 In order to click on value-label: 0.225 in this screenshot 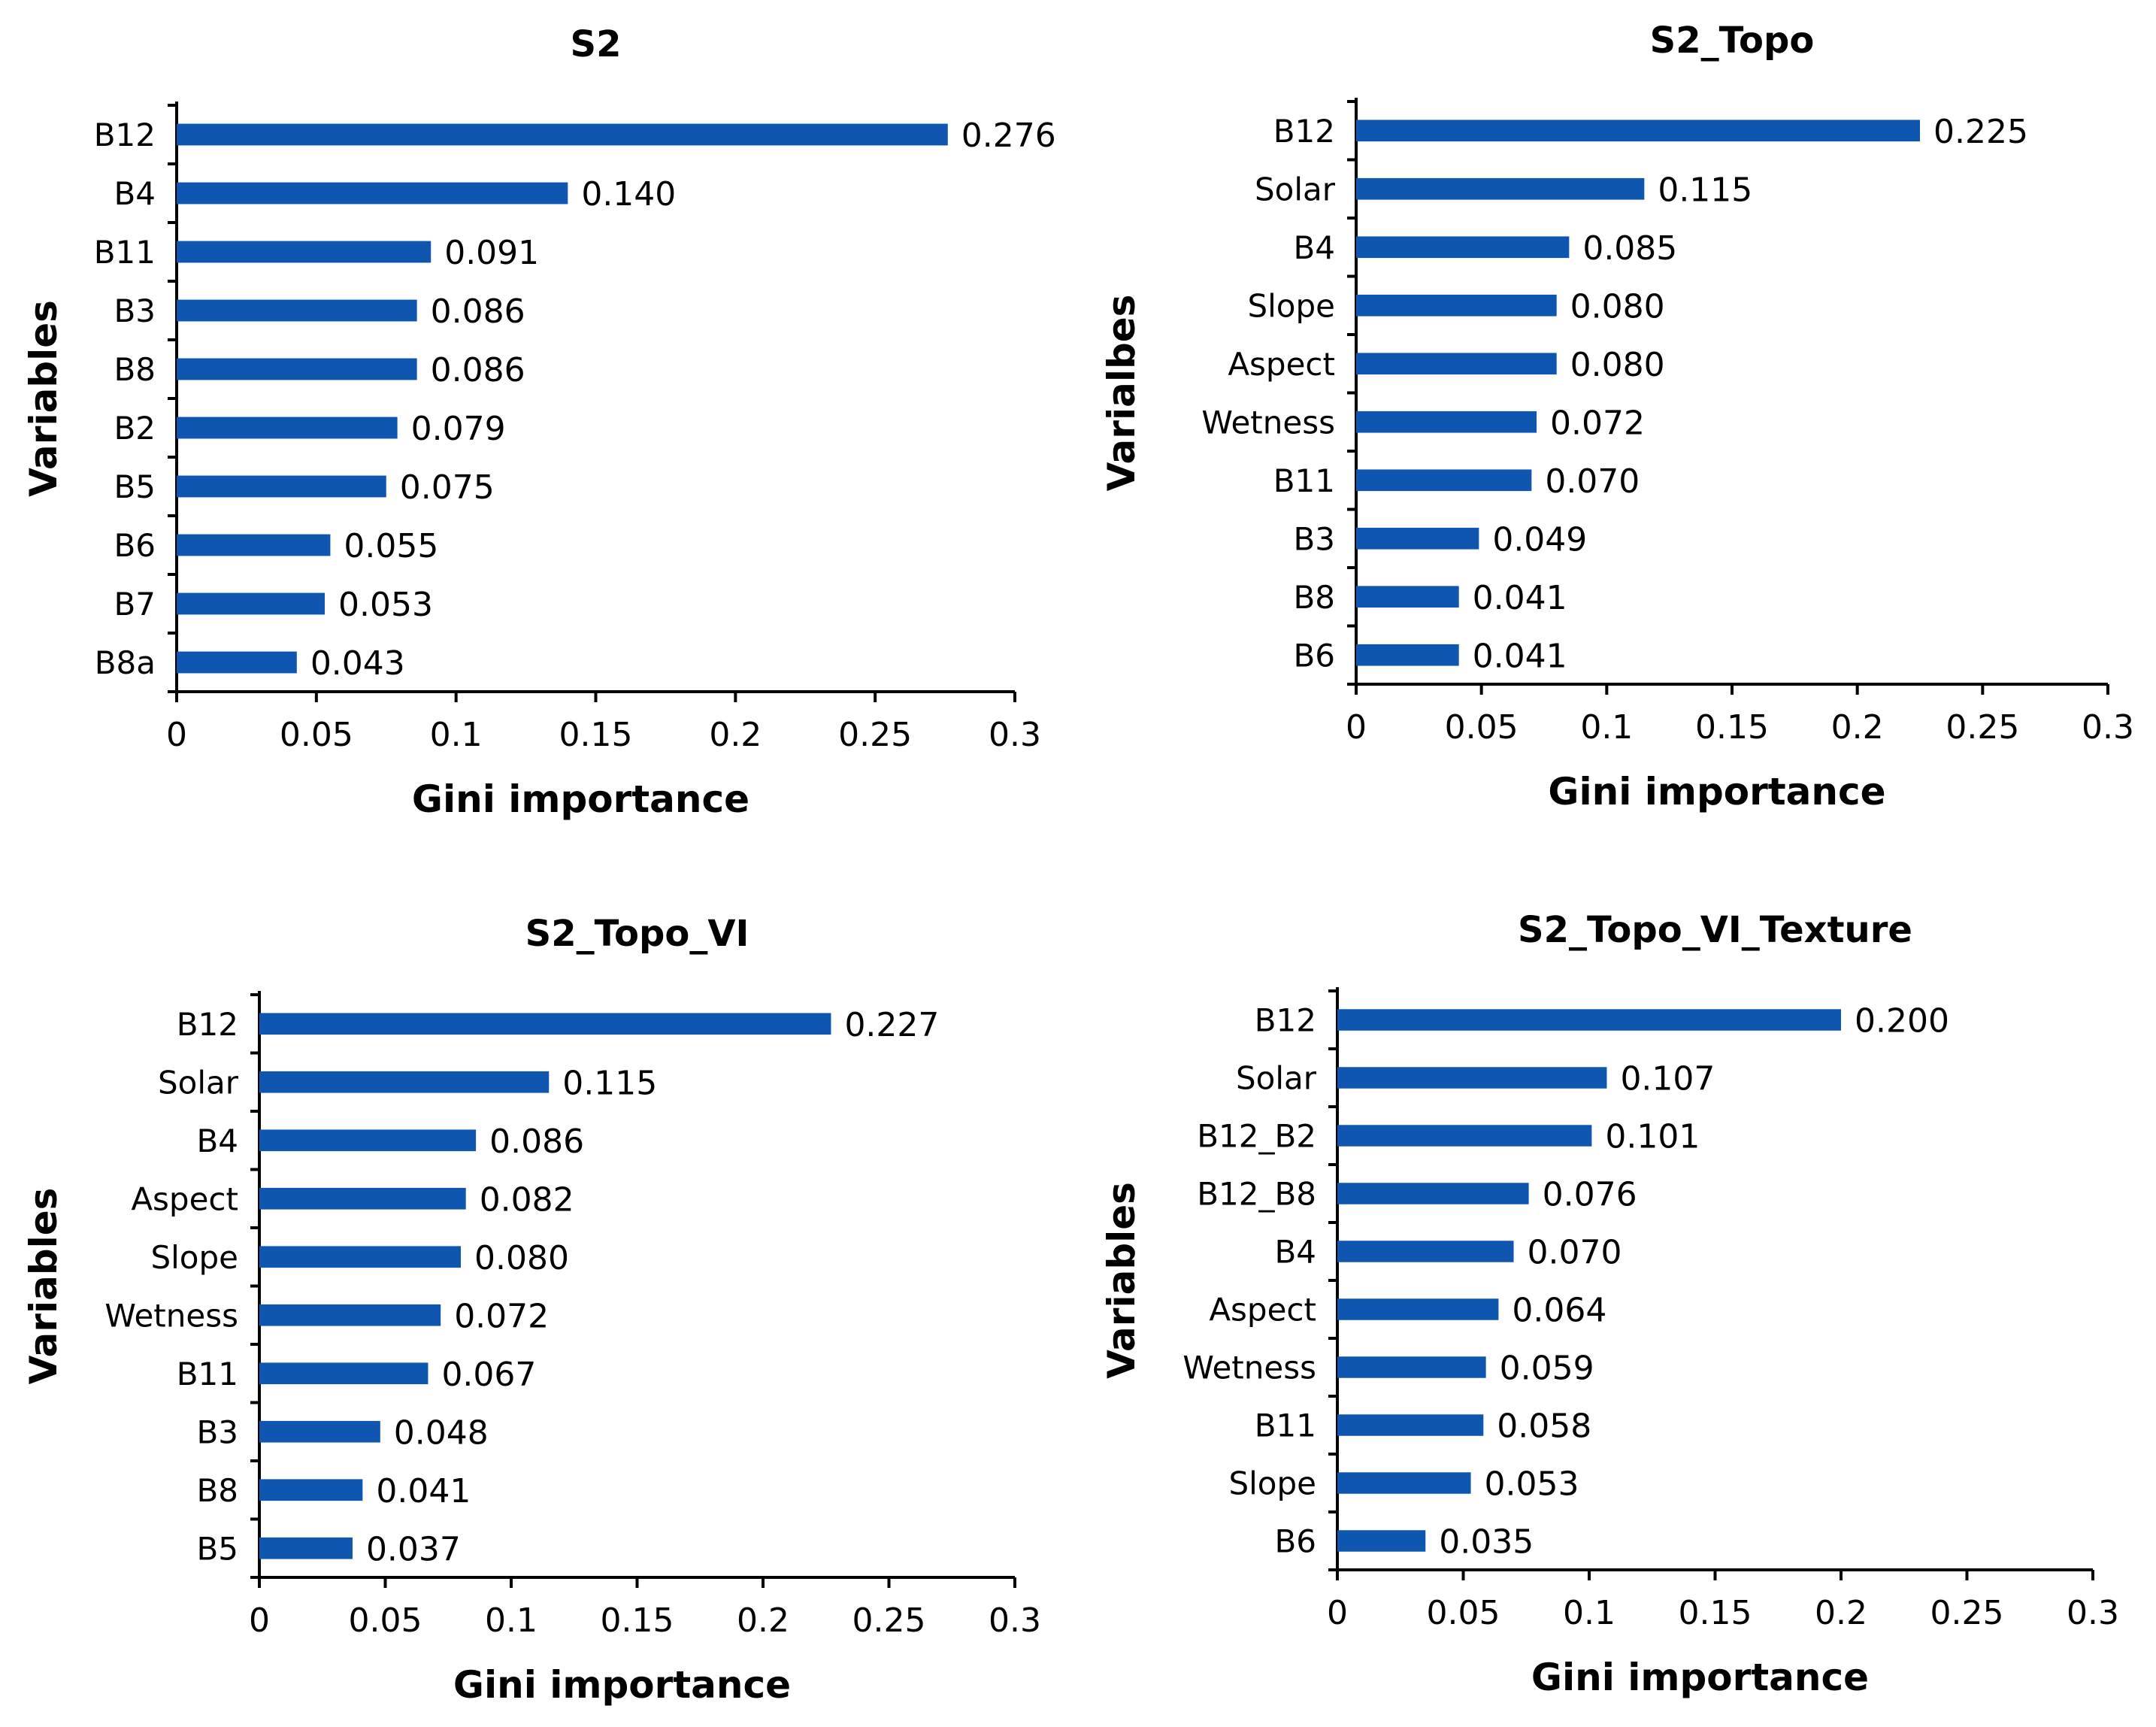, I will do `click(1980, 132)`.